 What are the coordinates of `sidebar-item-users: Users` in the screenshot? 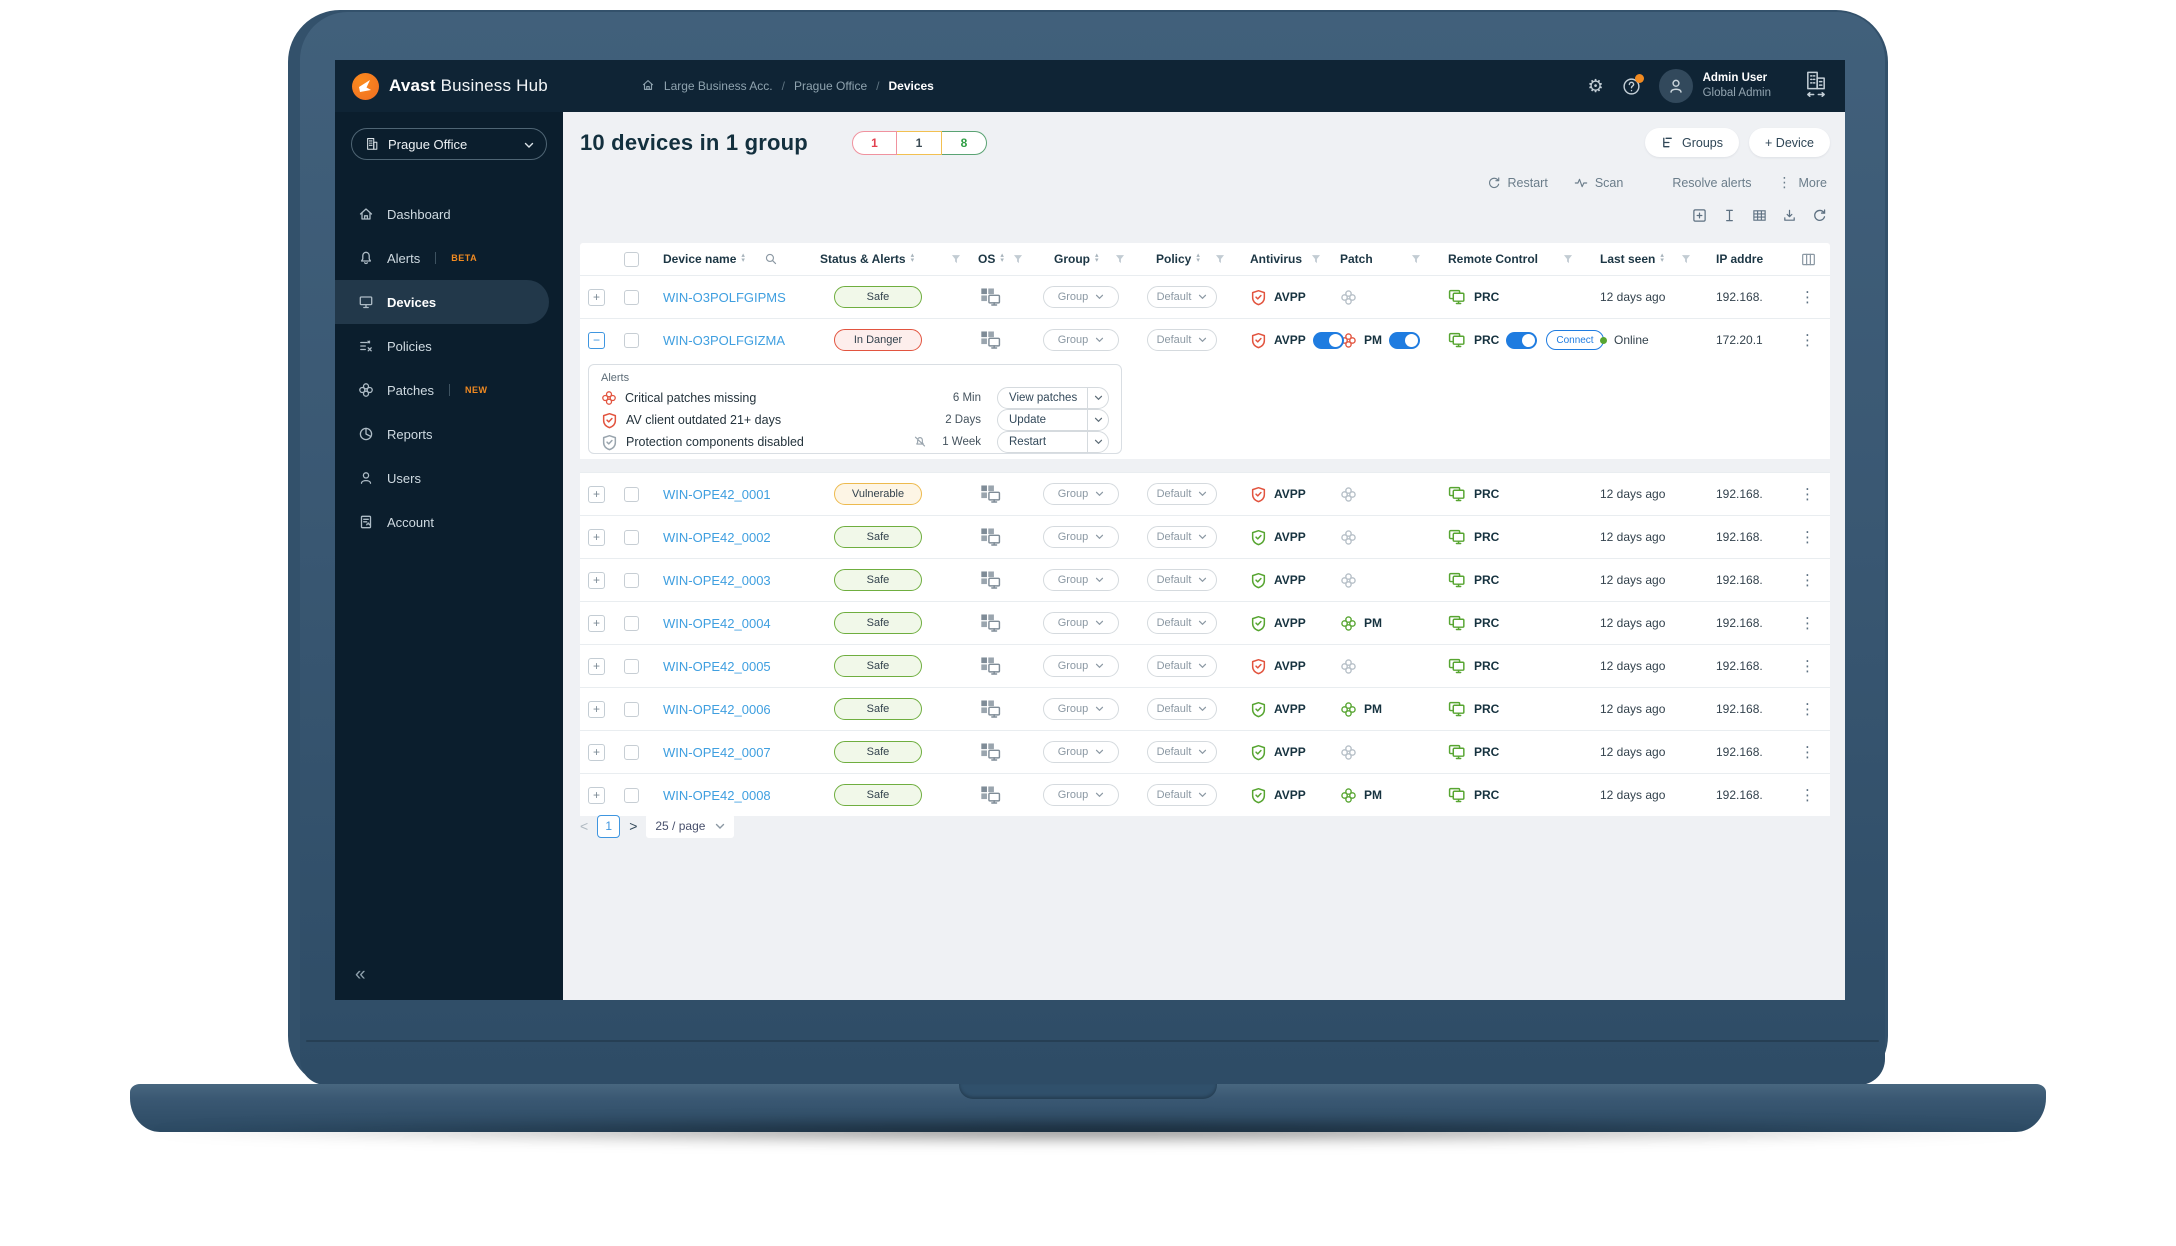 It's located at (442, 478).